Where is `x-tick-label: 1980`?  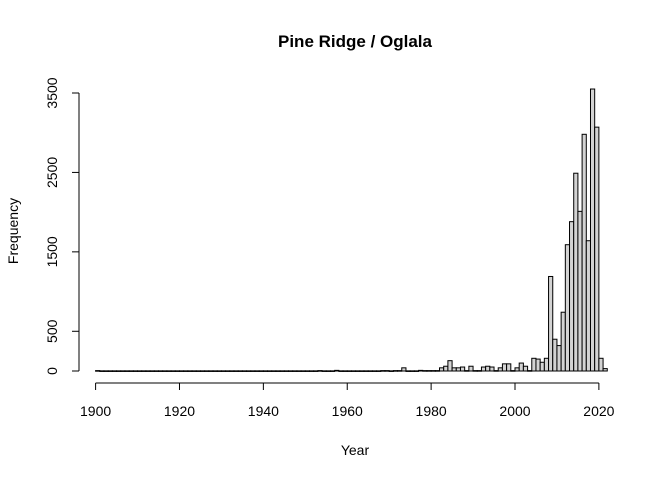 x-tick-label: 1980 is located at coordinates (431, 411).